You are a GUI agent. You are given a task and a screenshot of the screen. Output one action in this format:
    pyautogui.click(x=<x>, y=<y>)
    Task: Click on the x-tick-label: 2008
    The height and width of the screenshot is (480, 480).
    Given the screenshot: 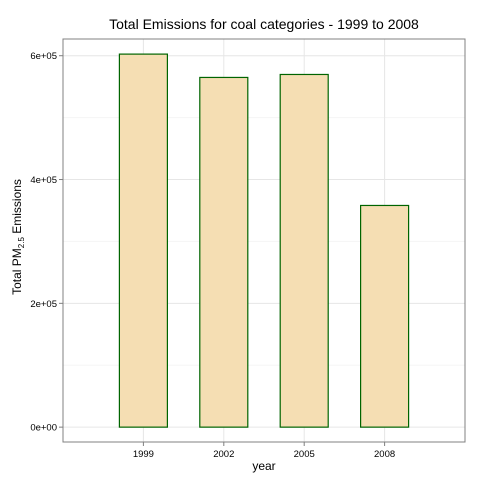 What is the action you would take?
    pyautogui.click(x=384, y=454)
    